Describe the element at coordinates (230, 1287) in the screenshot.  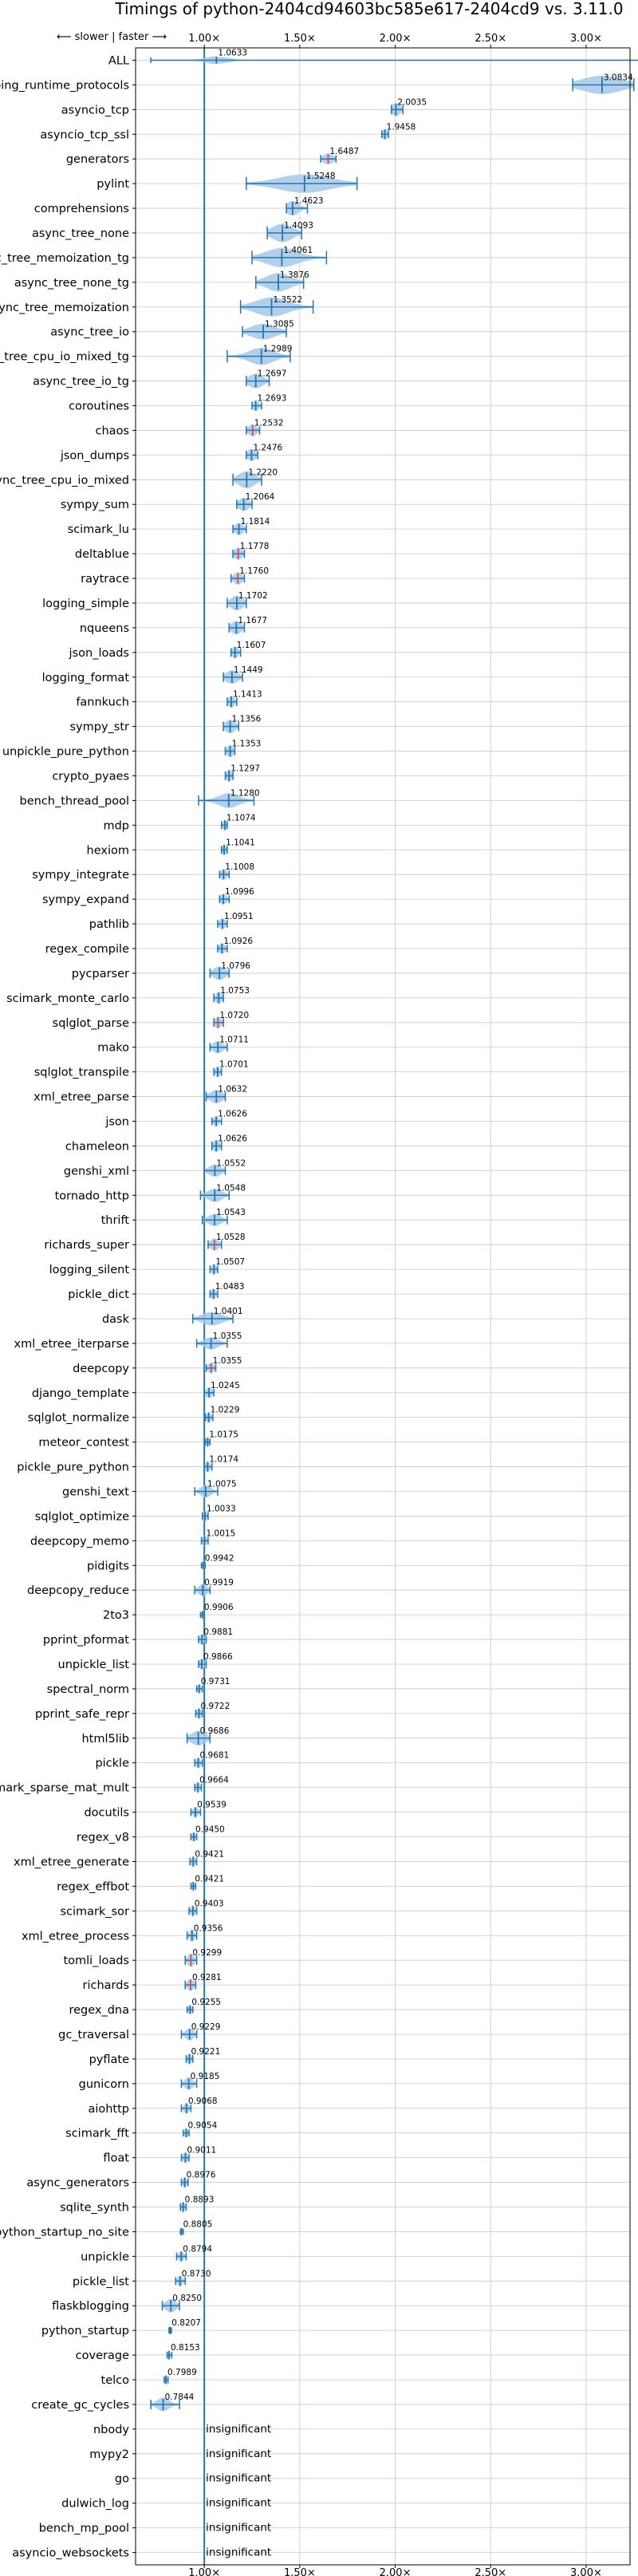
I see `value-label: 1.0483` at that location.